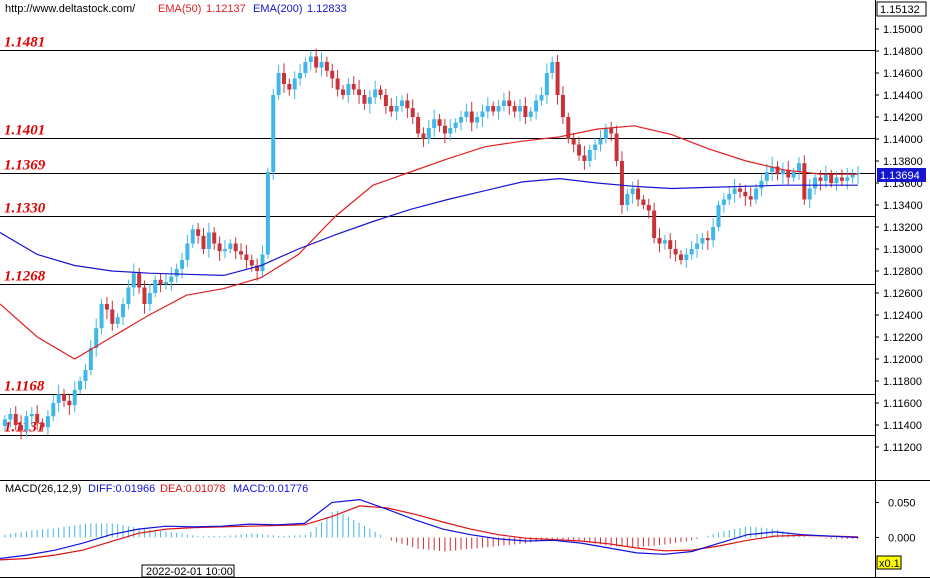 The image size is (930, 578). I want to click on current-price: 1.13694, so click(900, 176).